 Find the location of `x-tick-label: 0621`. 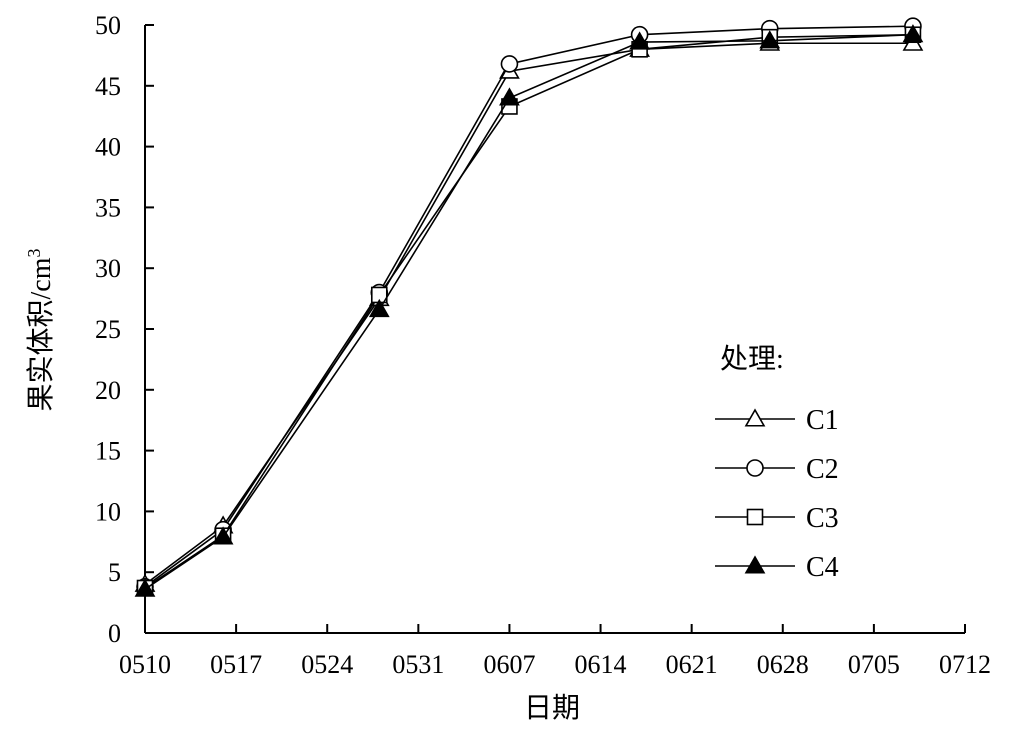

x-tick-label: 0621 is located at coordinates (692, 664).